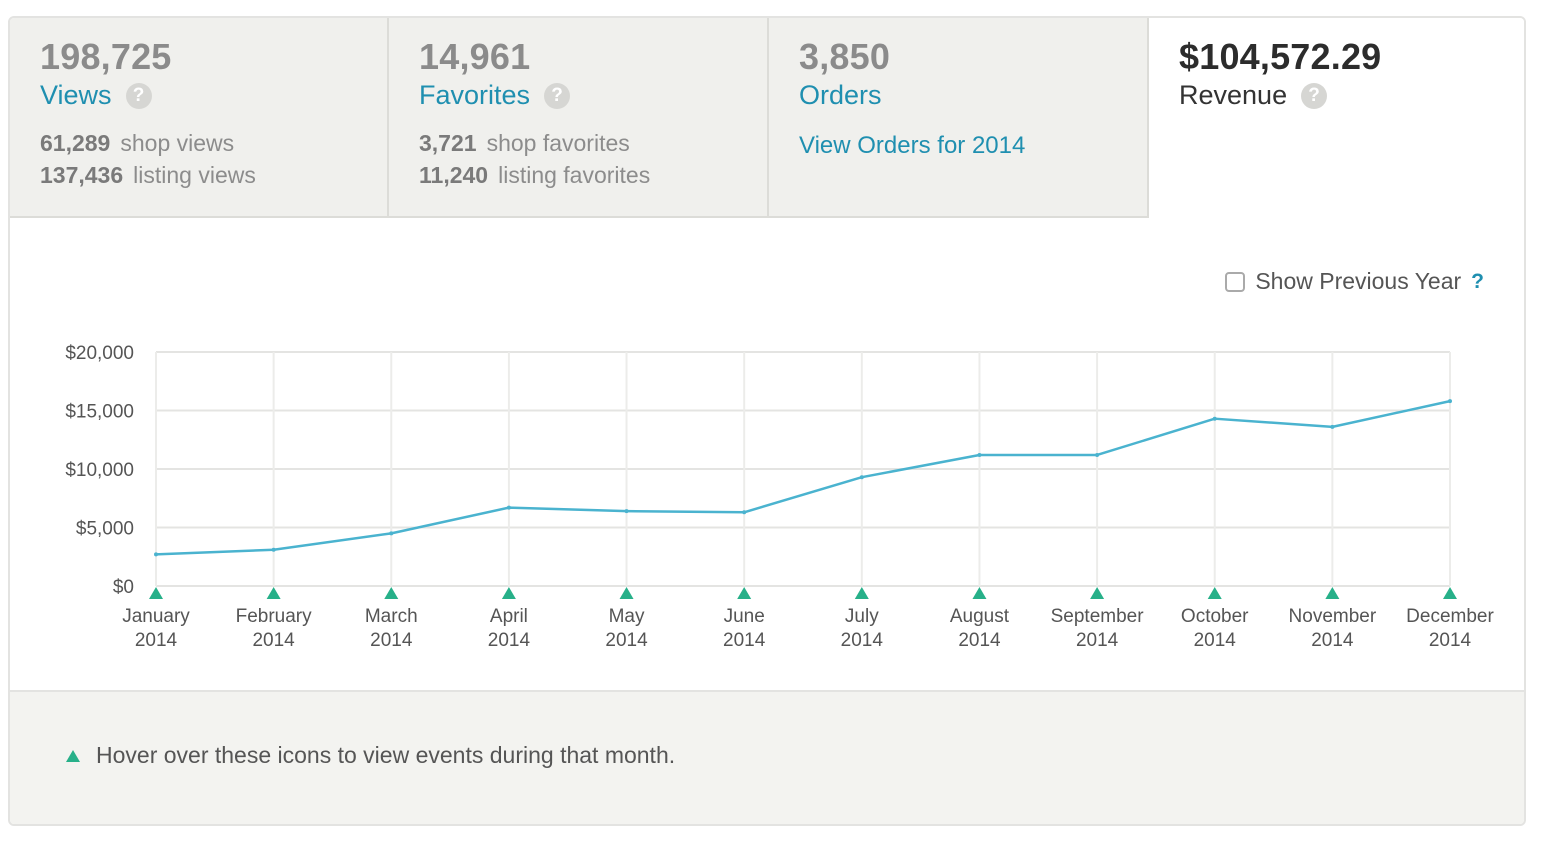 The height and width of the screenshot is (844, 1542). What do you see at coordinates (106, 56) in the screenshot?
I see `views-count: 198,725` at bounding box center [106, 56].